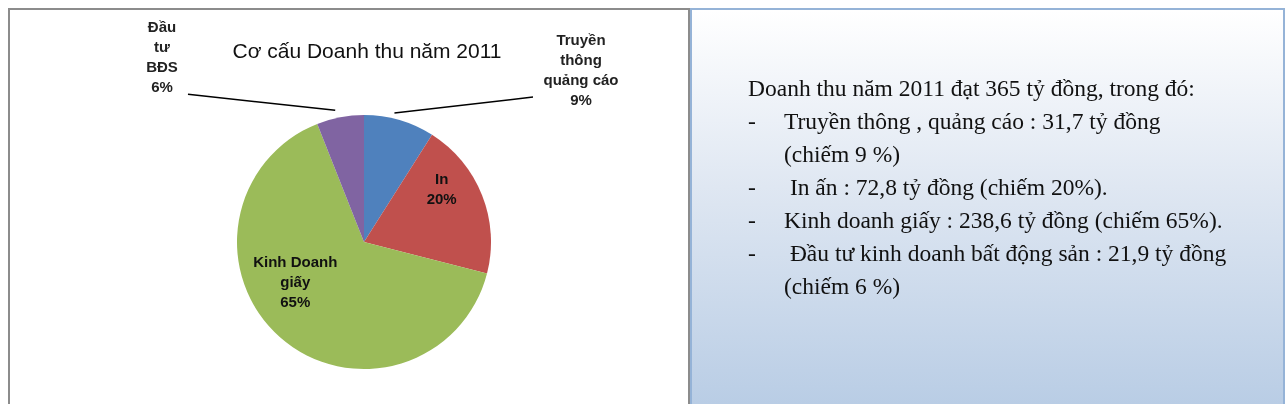  I want to click on slice-label: Kinh Doanh giấy, so click(295, 272).